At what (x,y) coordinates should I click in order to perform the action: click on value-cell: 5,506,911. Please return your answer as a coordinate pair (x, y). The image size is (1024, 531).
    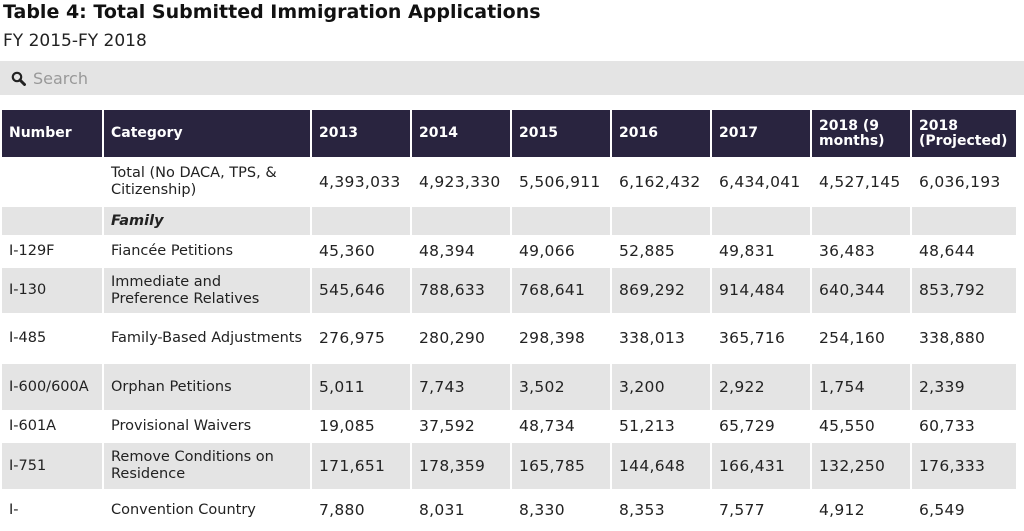
    Looking at the image, I should click on (561, 182).